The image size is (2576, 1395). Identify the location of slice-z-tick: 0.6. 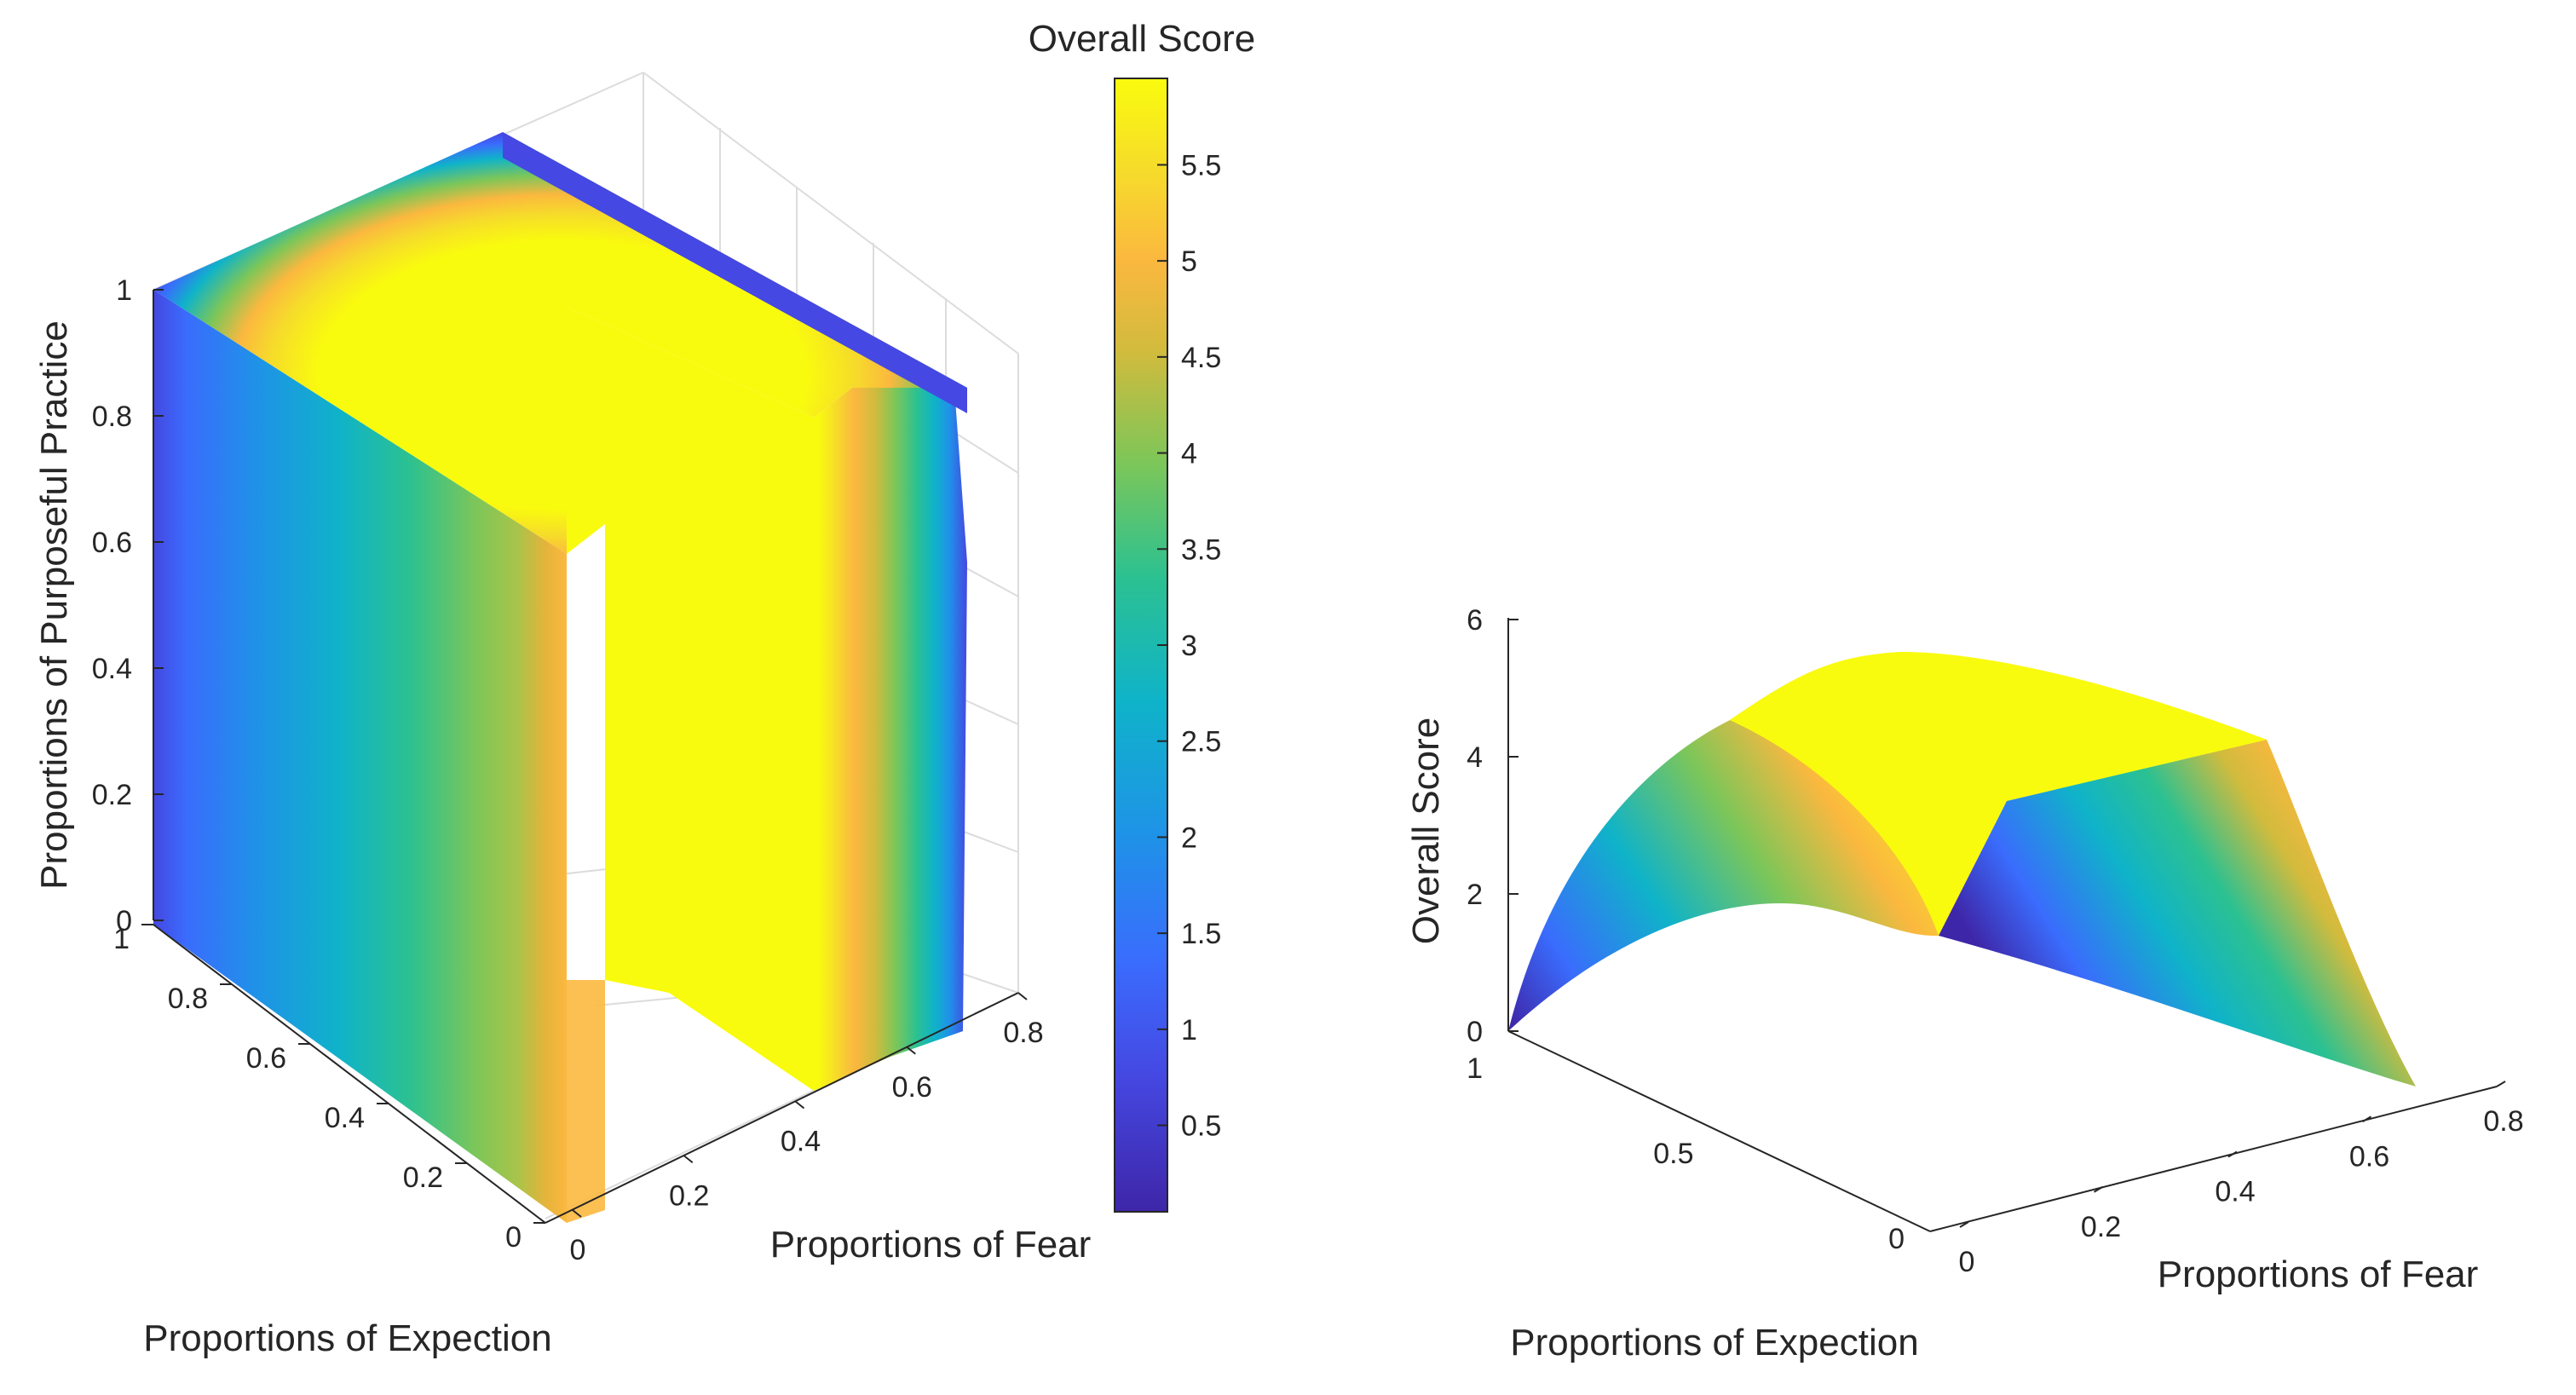
(112, 543).